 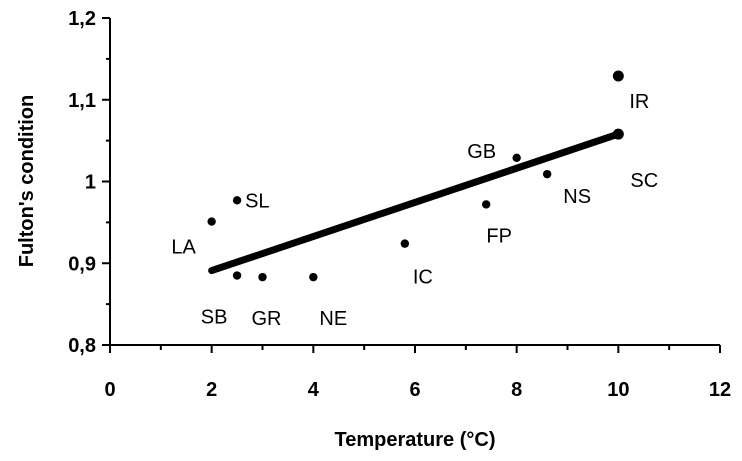 What do you see at coordinates (82, 101) in the screenshot?
I see `y-tick-label: 1,1` at bounding box center [82, 101].